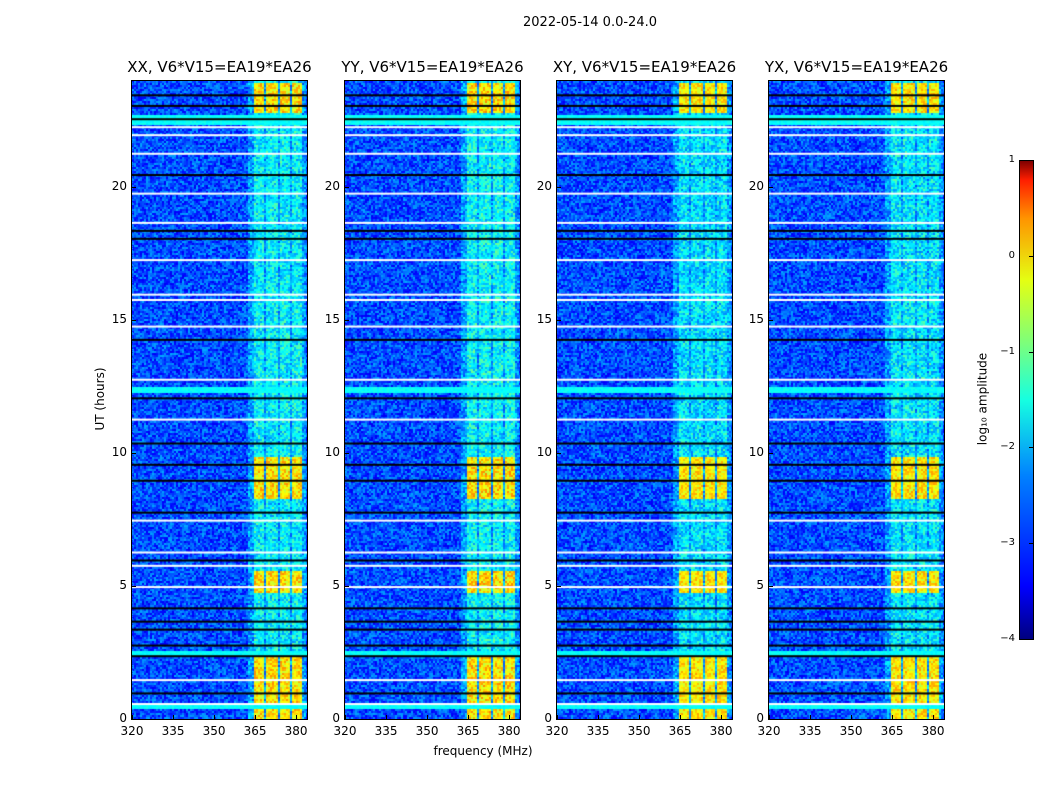  I want to click on panel-title: XY, V6*V15=EA19*EA26, so click(644, 67).